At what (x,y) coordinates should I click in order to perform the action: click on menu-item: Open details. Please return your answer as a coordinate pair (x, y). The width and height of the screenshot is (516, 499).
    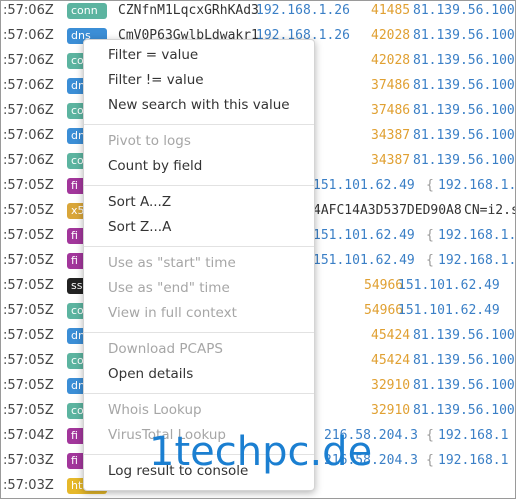
    Looking at the image, I should click on (151, 374).